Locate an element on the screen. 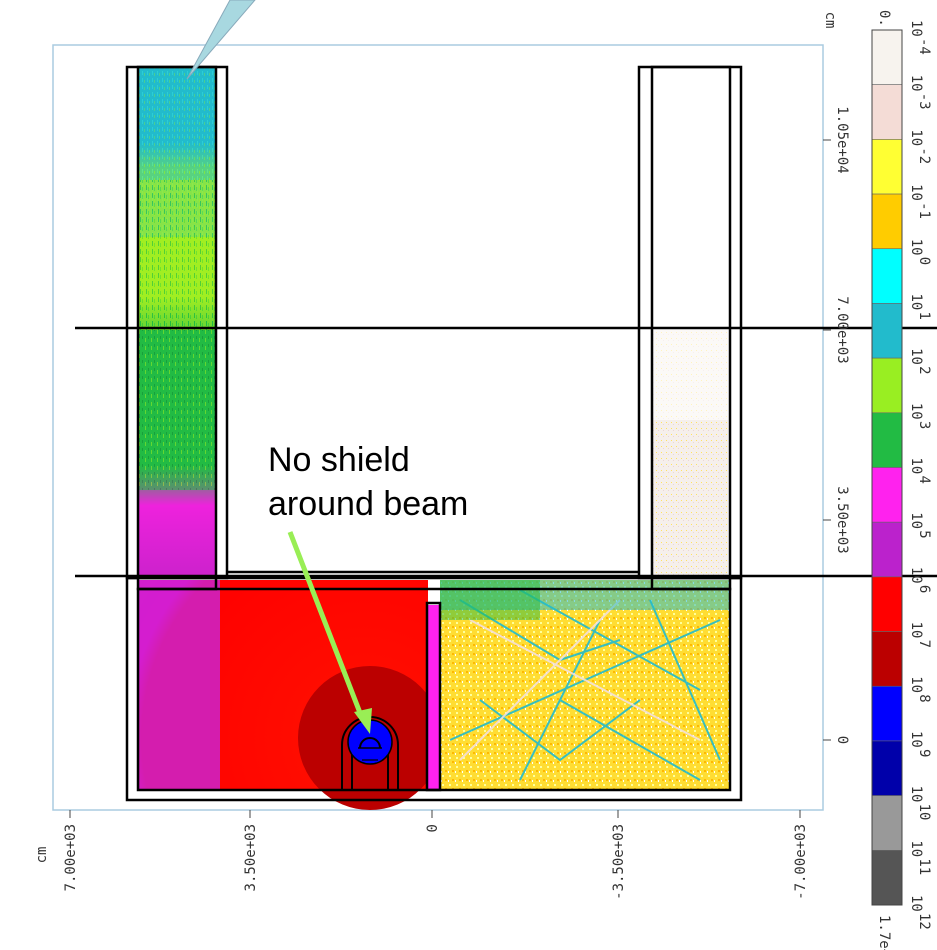 This screenshot has height=950, width=937. callout-pointer is located at coordinates (221, 40).